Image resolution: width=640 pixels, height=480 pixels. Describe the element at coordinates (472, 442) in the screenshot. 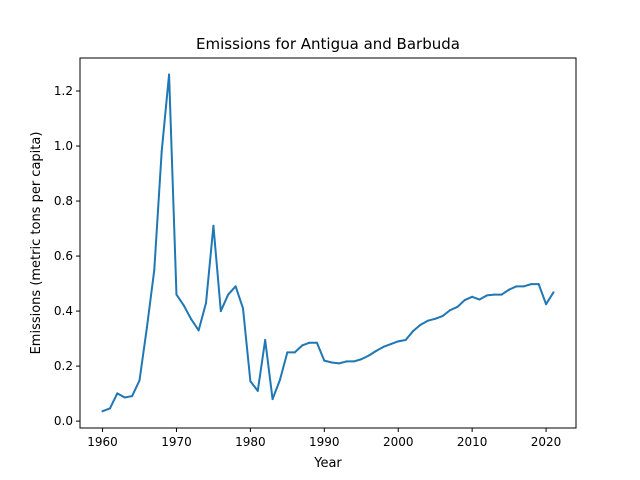

I see `x-tick-label: 2010` at that location.